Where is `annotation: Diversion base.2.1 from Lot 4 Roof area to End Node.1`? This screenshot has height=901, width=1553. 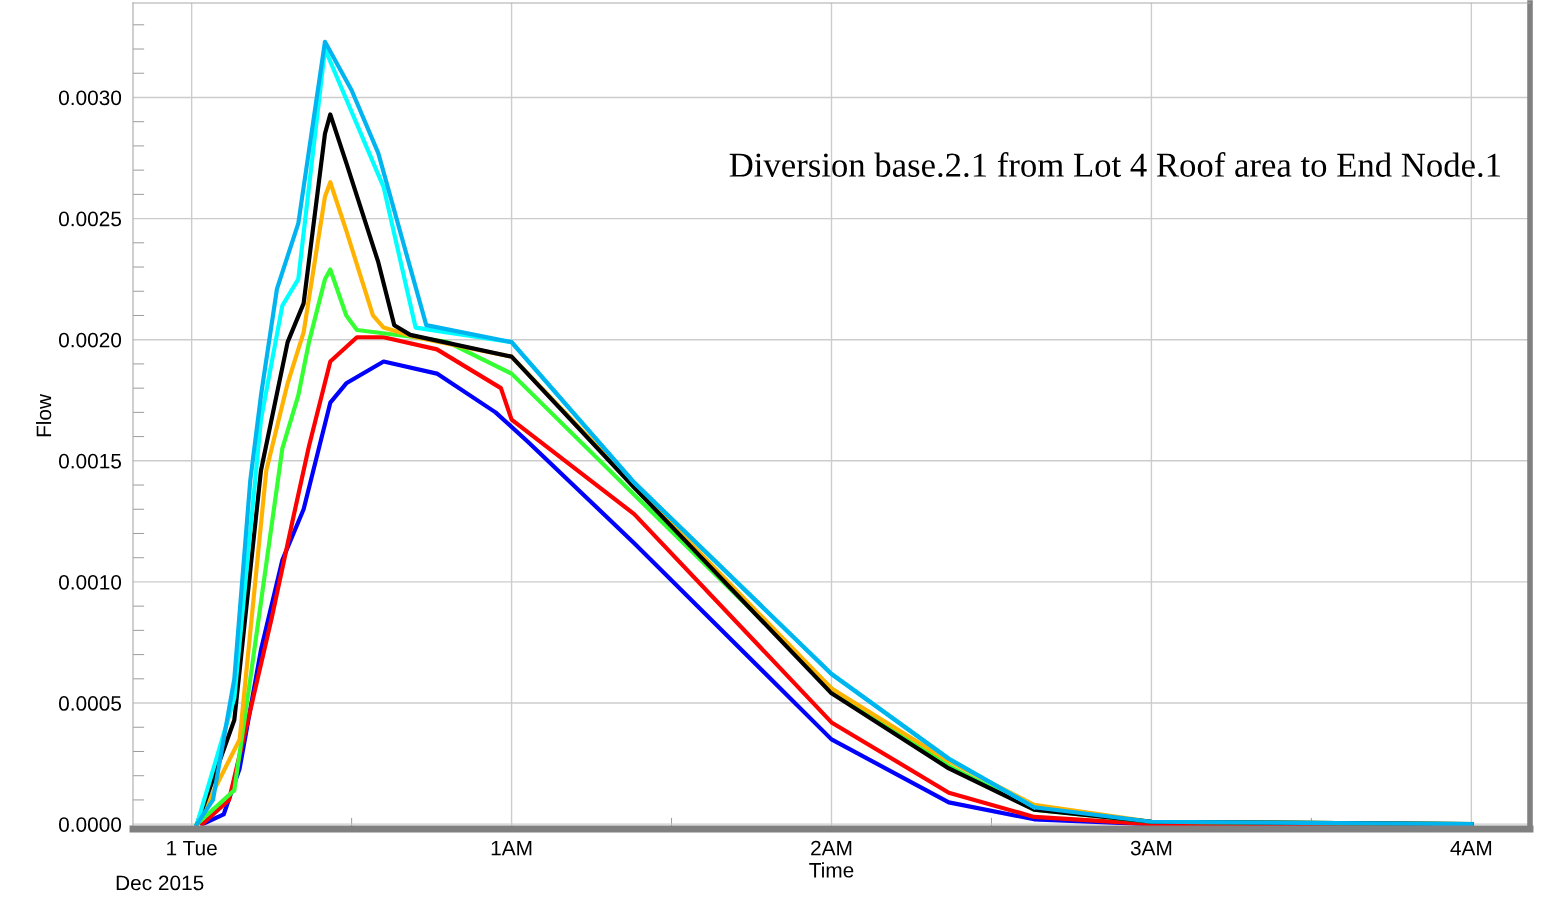 annotation: Diversion base.2.1 from Lot 4 Roof area to End Node.1 is located at coordinates (1114, 165).